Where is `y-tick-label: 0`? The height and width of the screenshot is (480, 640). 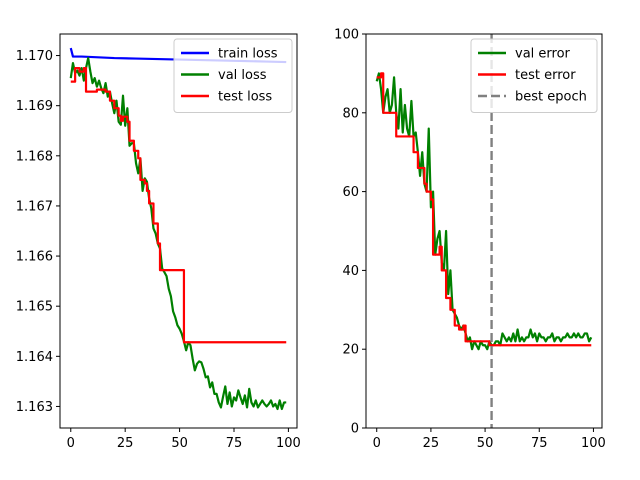
y-tick-label: 0 is located at coordinates (355, 429).